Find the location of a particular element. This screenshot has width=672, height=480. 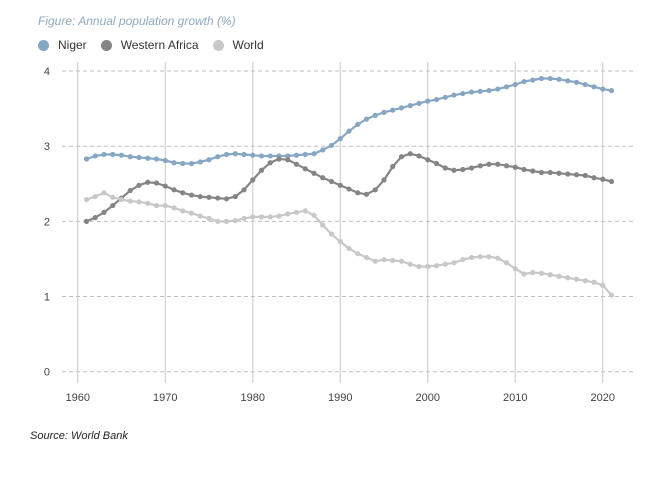

point-western-africa-2003 is located at coordinates (454, 170).